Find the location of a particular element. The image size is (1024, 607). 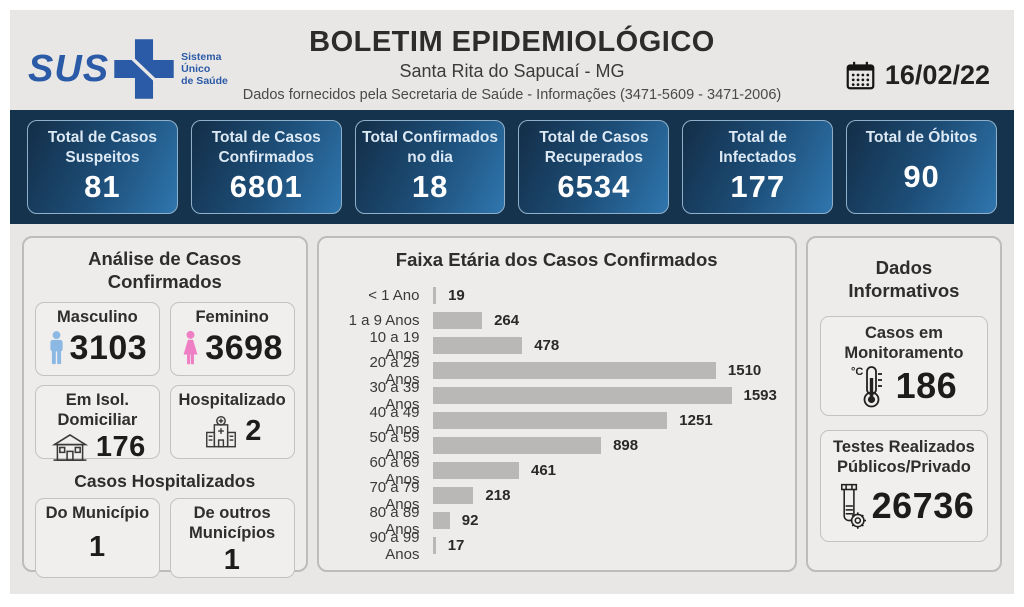

isolamento-label: Em Isol. Domiciliar is located at coordinates (97, 410).